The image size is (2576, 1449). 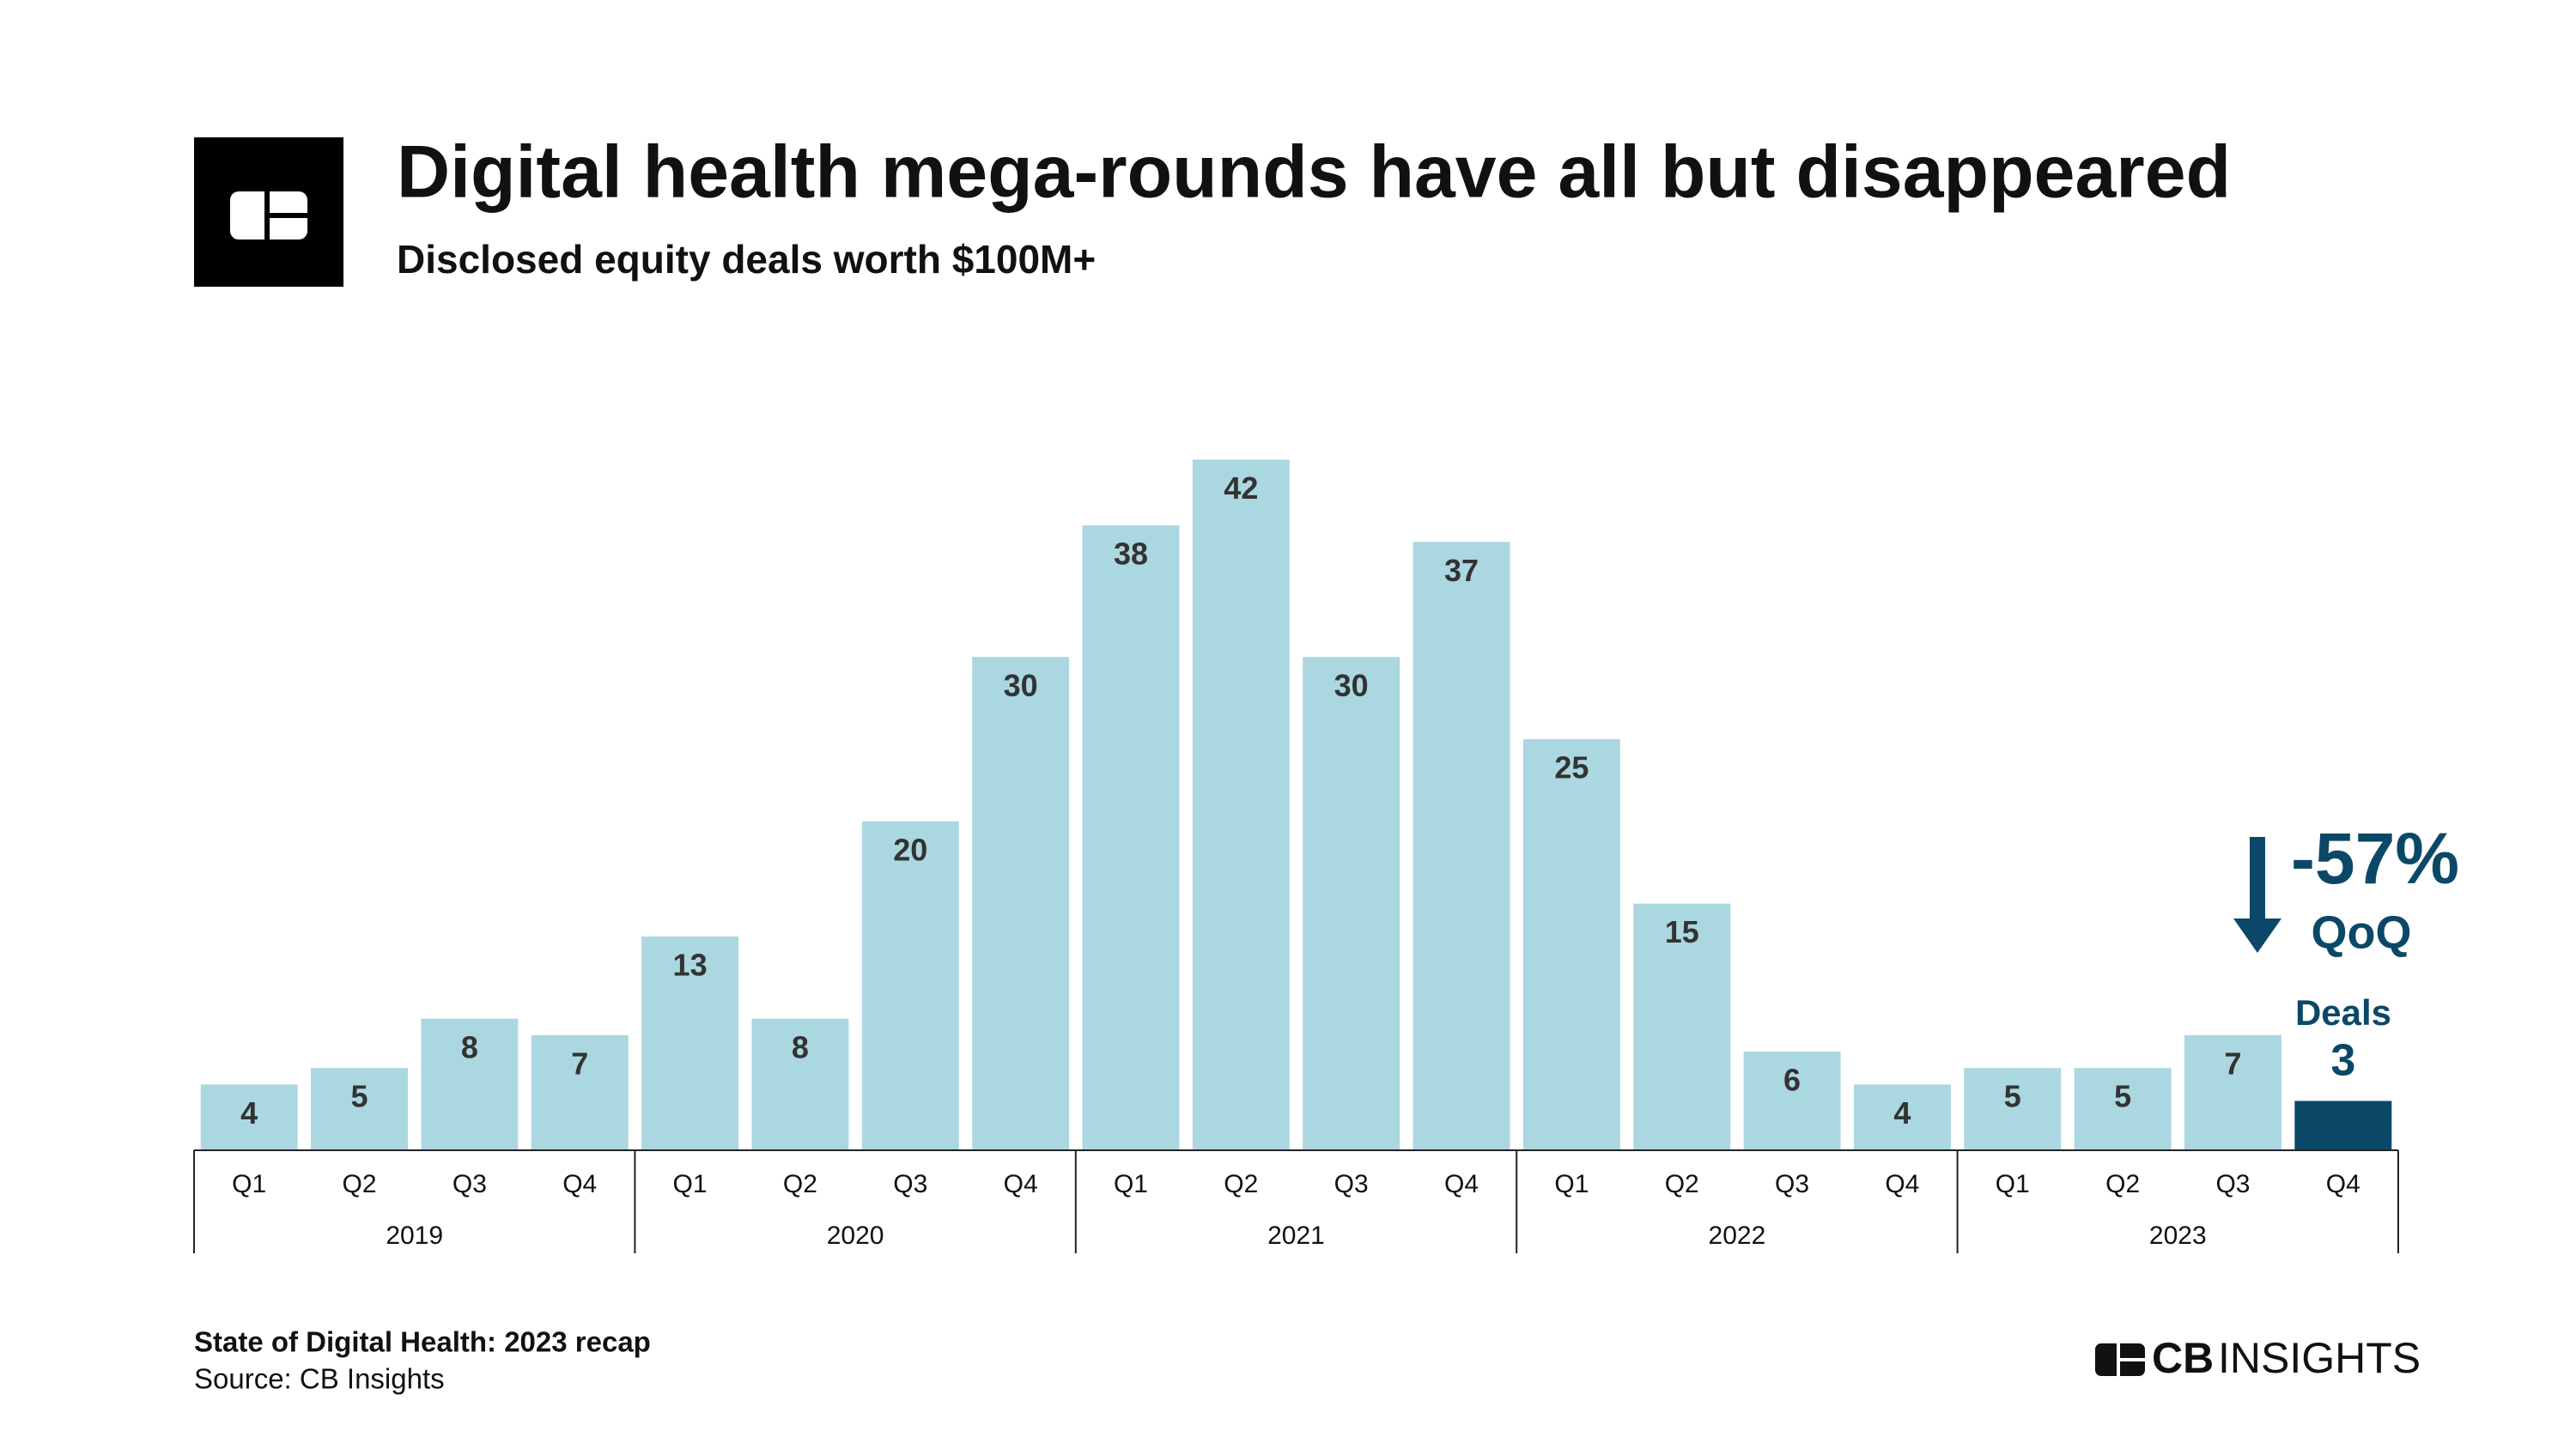 What do you see at coordinates (2258, 880) in the screenshot?
I see `arrow-shaft` at bounding box center [2258, 880].